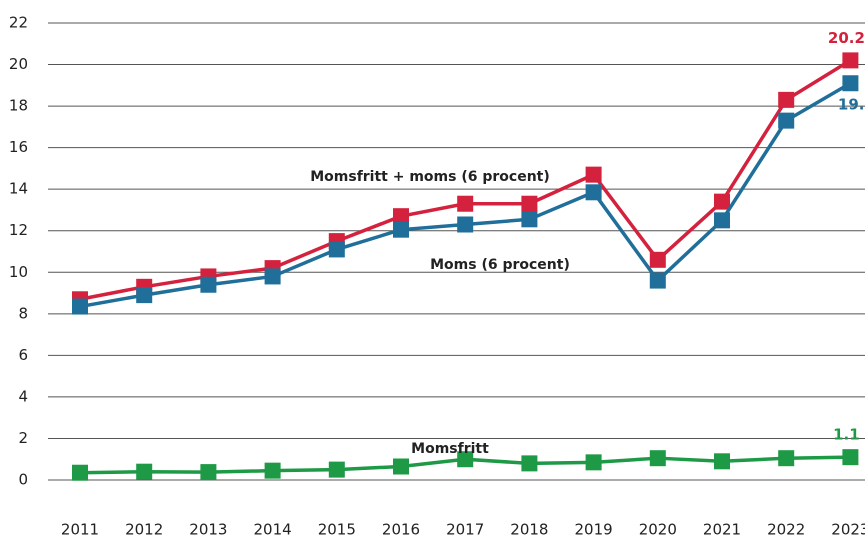  Describe the element at coordinates (846, 38) in the screenshot. I see `data-label: 20.2` at that location.